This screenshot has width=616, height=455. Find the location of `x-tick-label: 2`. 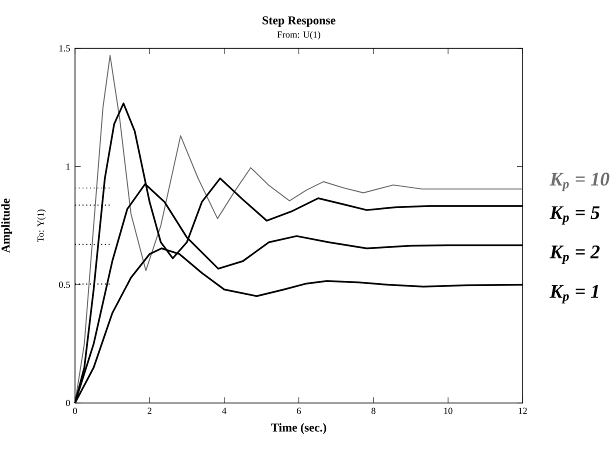

x-tick-label: 2 is located at coordinates (150, 411).